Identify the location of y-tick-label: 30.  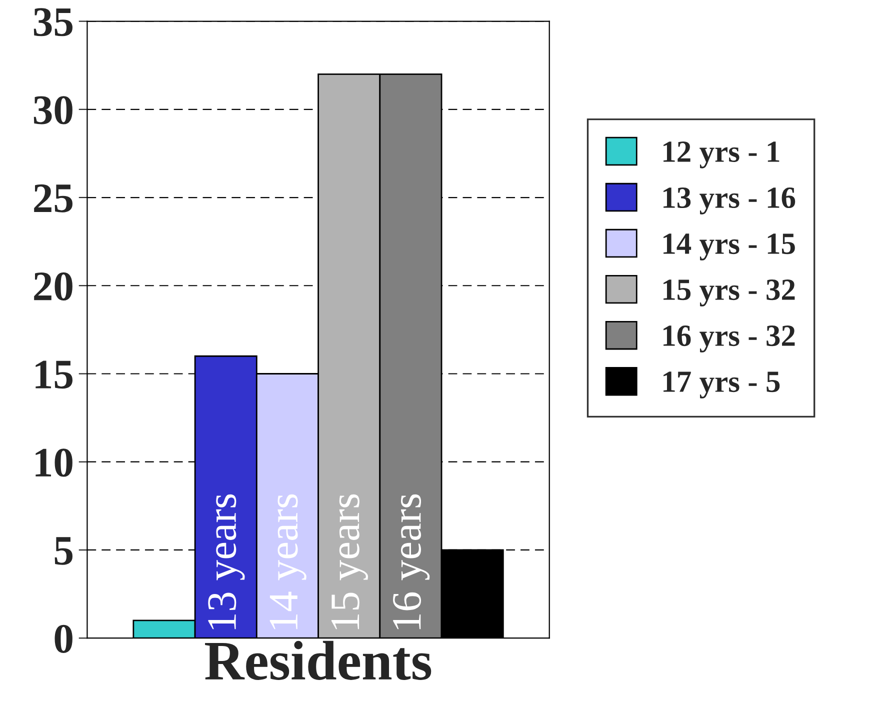
(53, 110).